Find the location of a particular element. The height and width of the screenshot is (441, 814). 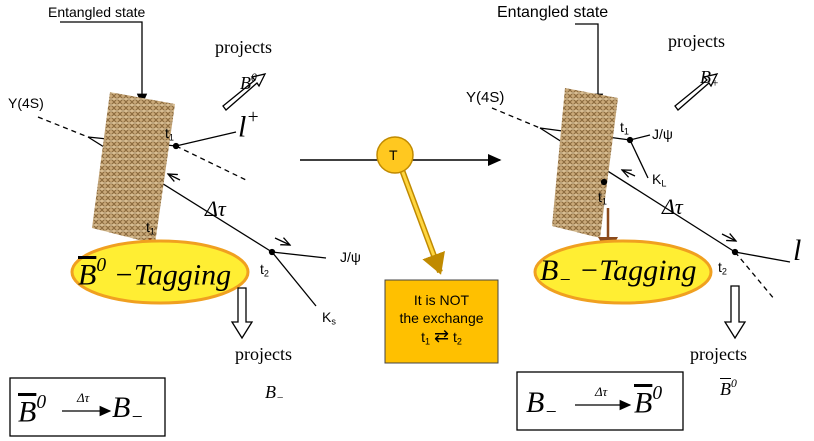

note: It is NOT the exchange t1 ⇄ t2 is located at coordinates (441, 317).